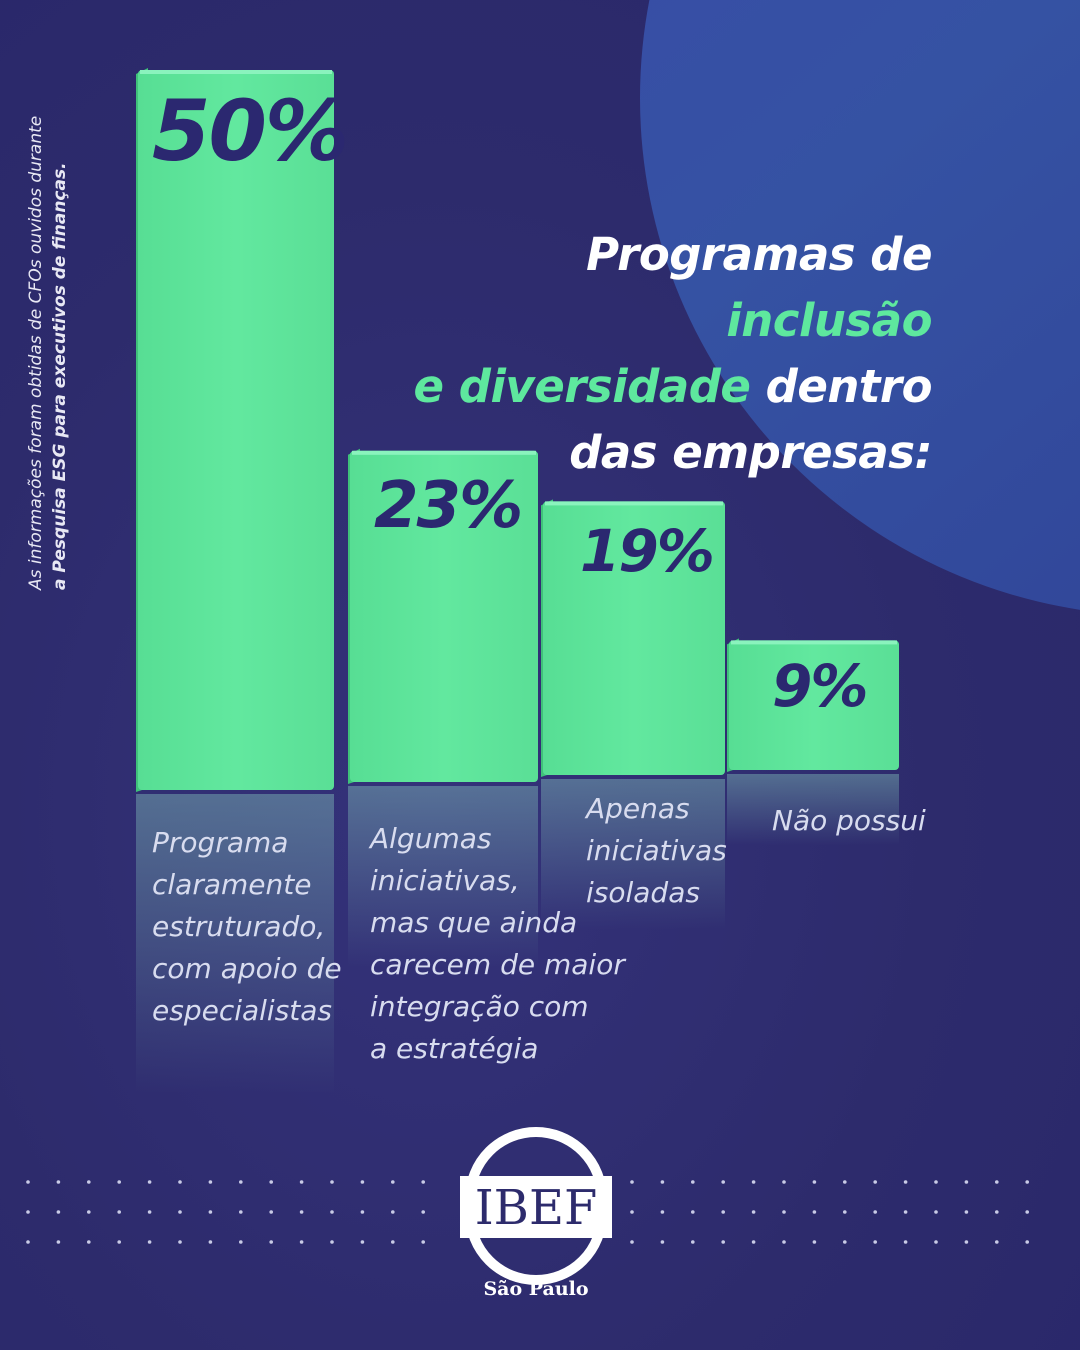 This screenshot has width=1080, height=1350. I want to click on logo-band, so click(536, 1207).